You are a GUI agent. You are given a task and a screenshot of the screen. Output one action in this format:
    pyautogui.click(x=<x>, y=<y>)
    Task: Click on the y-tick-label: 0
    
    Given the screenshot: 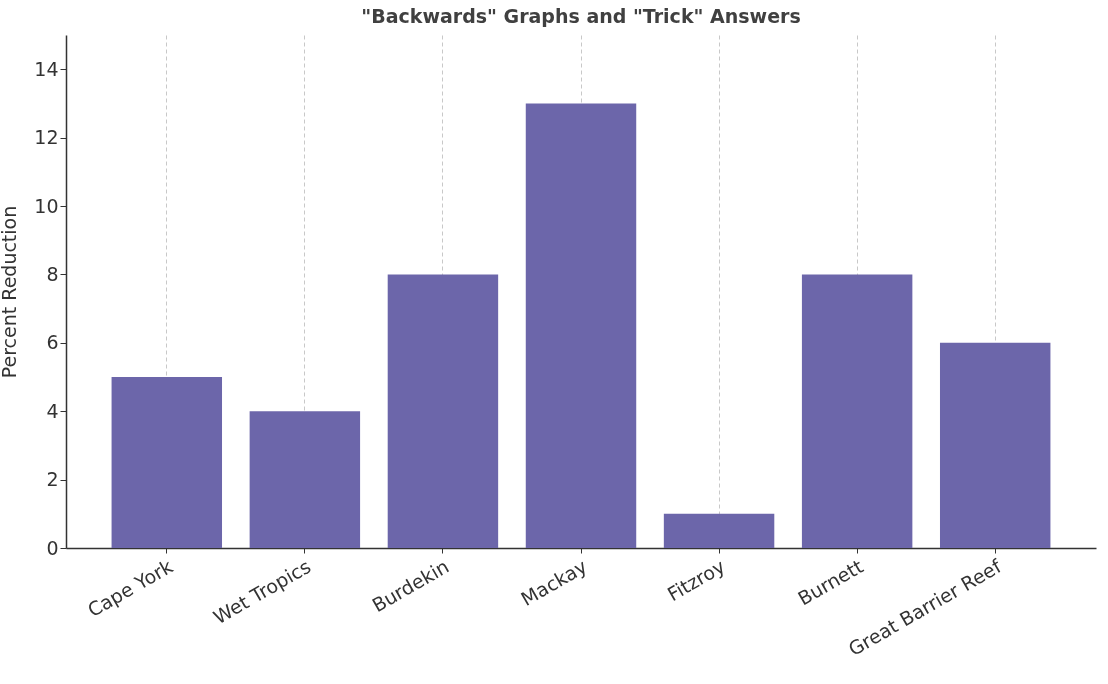 What is the action you would take?
    pyautogui.click(x=52, y=547)
    